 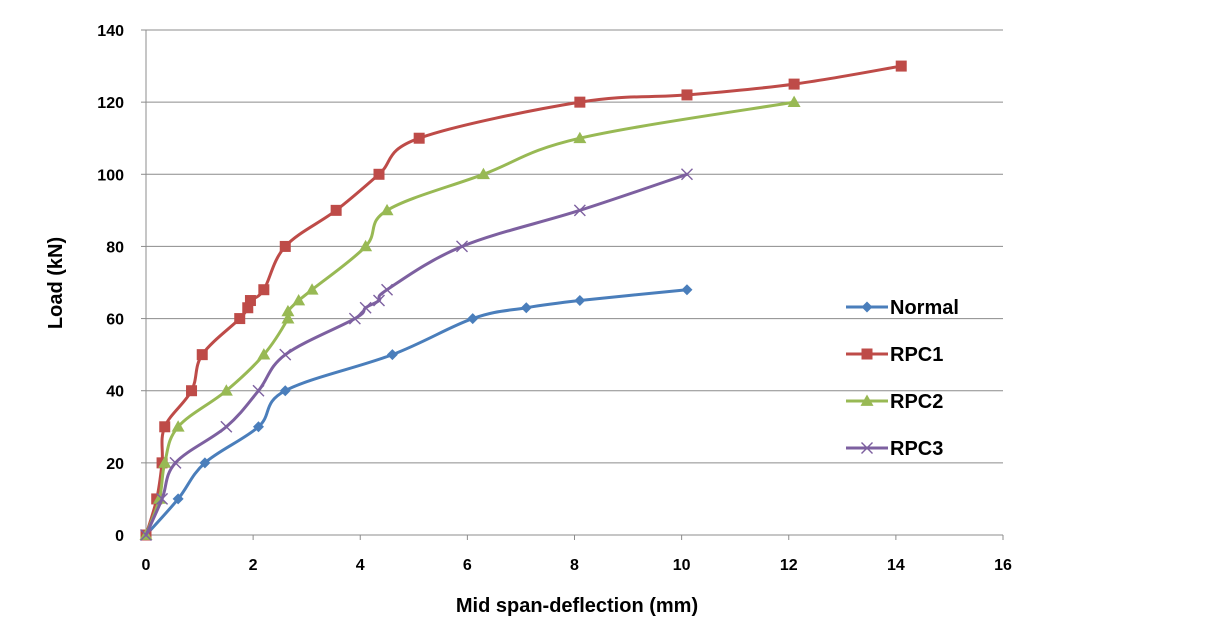 I want to click on legend-marker-normal, so click(x=867, y=307).